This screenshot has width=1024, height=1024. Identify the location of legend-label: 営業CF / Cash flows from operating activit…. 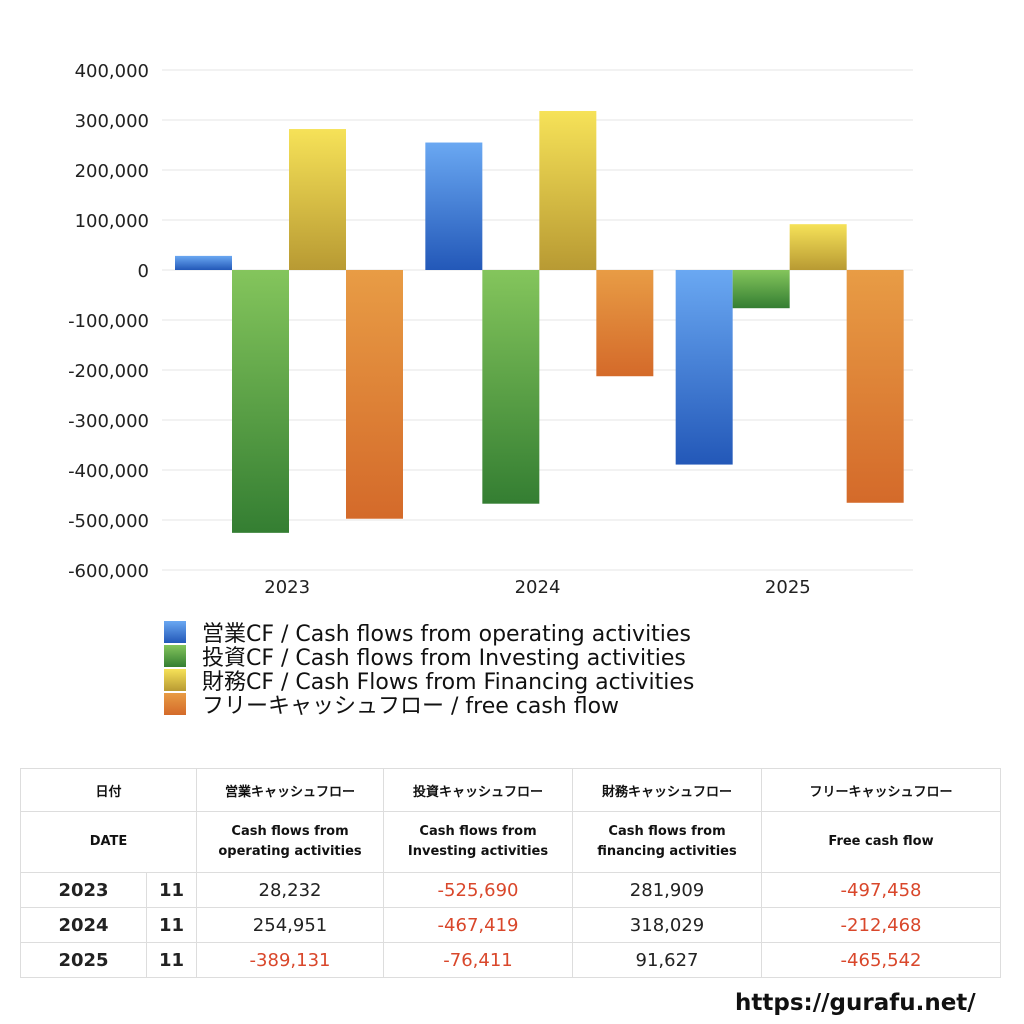
(446, 634).